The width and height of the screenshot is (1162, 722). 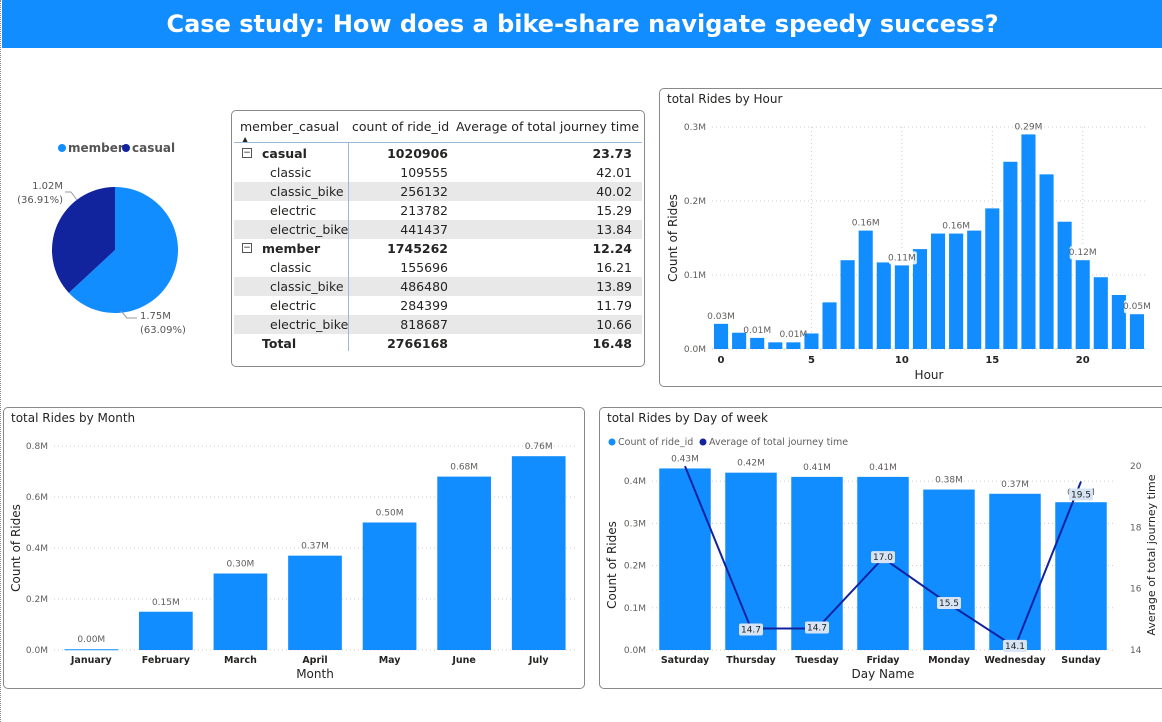 What do you see at coordinates (438, 305) in the screenshot?
I see `table-row: electric 284399 11.79` at bounding box center [438, 305].